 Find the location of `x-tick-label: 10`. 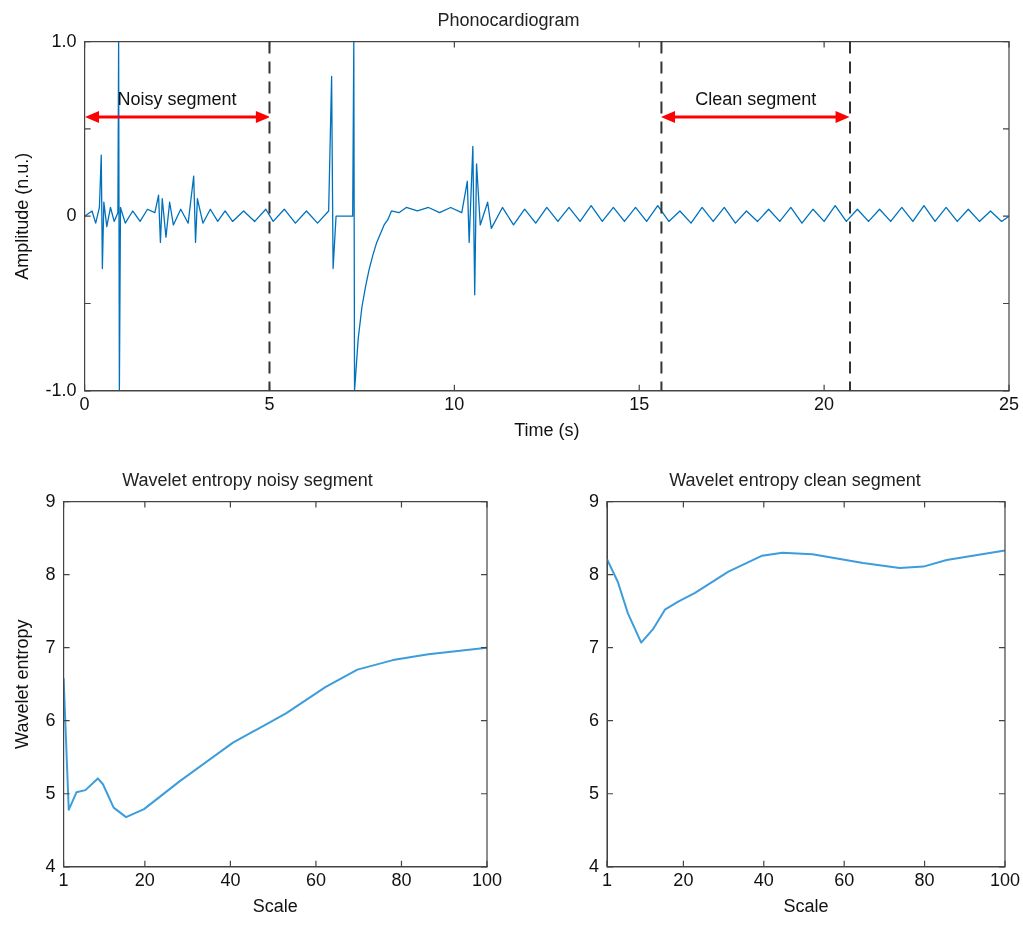

x-tick-label: 10 is located at coordinates (454, 403).